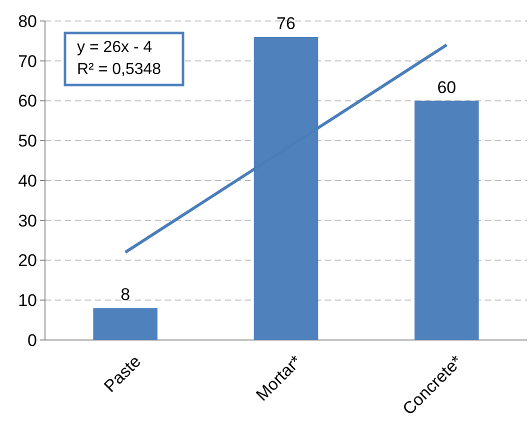 This screenshot has height=421, width=528. What do you see at coordinates (125, 294) in the screenshot?
I see `data-label: 8` at bounding box center [125, 294].